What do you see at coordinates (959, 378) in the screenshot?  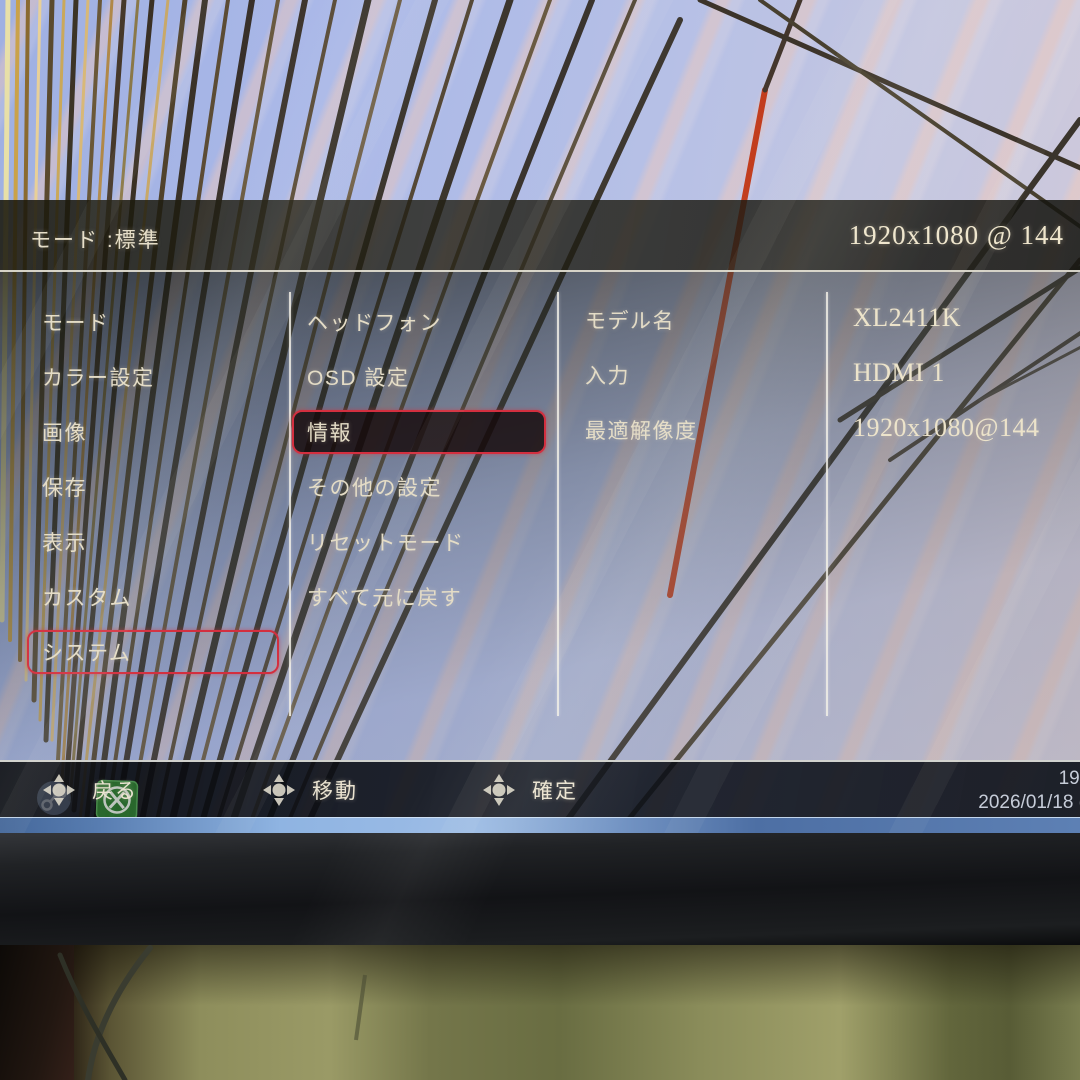 I see `menu-column-info-values: XL2411K HDMI 1 1920x1080@144` at bounding box center [959, 378].